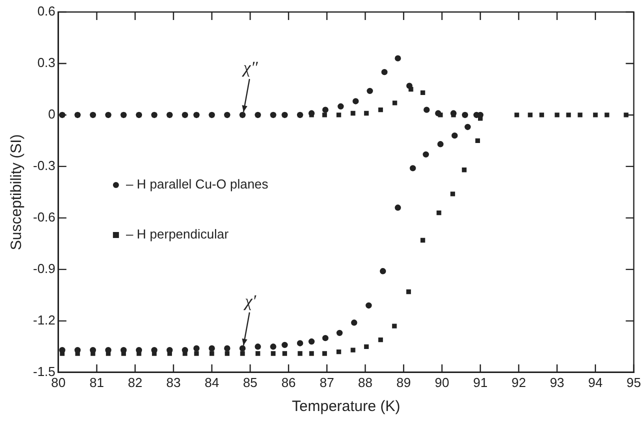  I want to click on x-tick-label: 81, so click(97, 382).